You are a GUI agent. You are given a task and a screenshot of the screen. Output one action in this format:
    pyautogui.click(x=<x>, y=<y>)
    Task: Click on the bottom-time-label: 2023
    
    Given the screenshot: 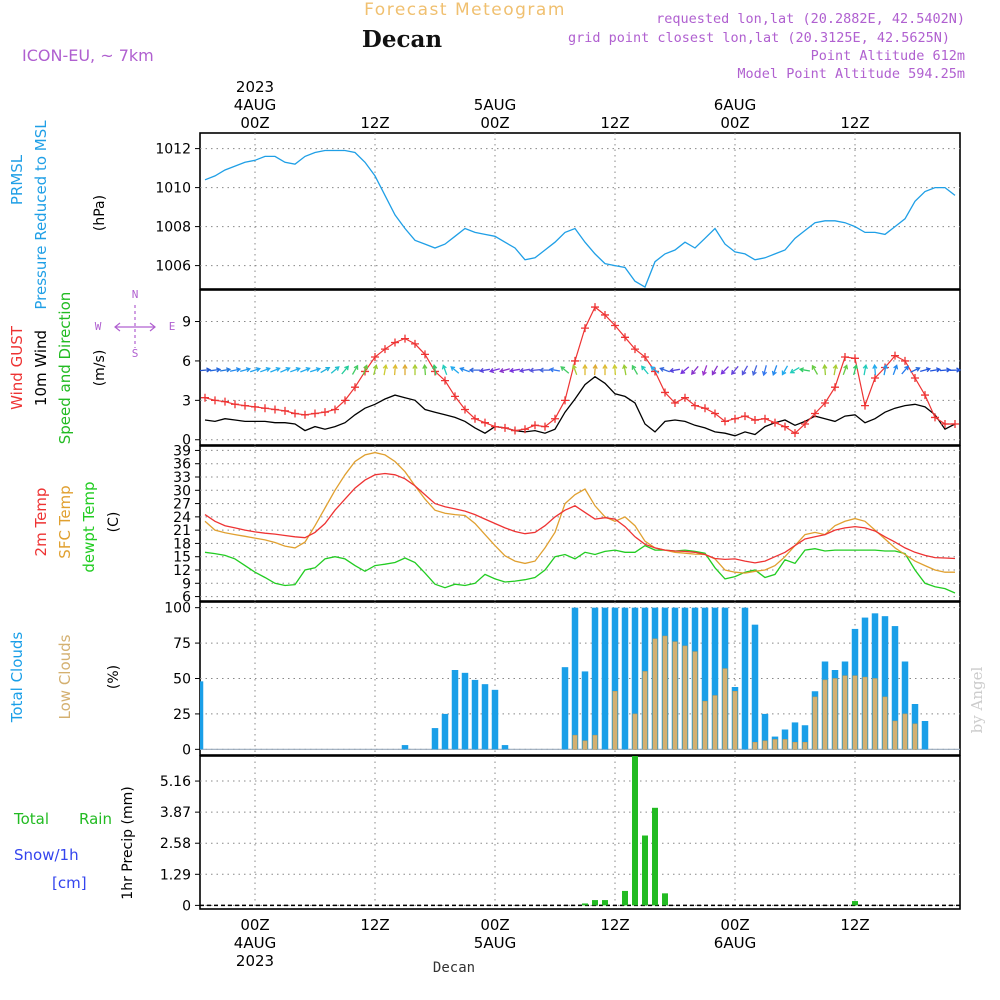 What is the action you would take?
    pyautogui.click(x=255, y=961)
    